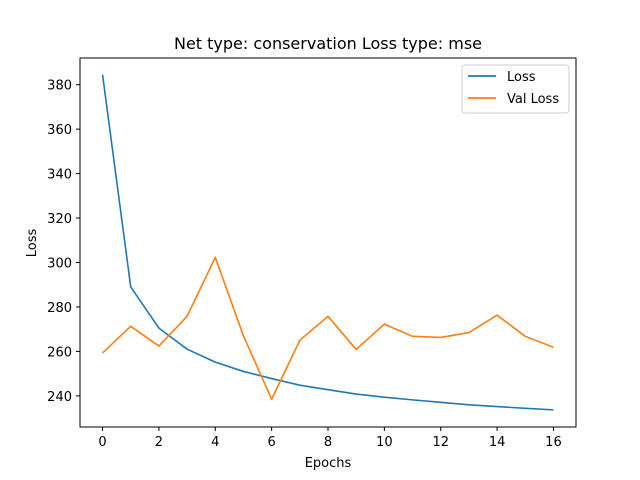  I want to click on x-tick-label: 4, so click(215, 442).